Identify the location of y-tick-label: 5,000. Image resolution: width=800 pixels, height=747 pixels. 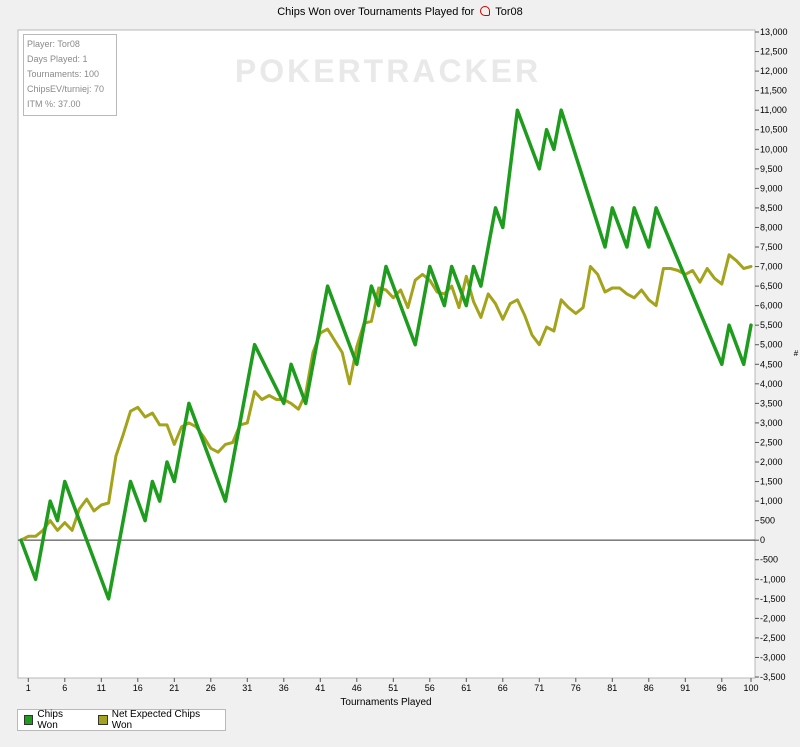
(771, 345).